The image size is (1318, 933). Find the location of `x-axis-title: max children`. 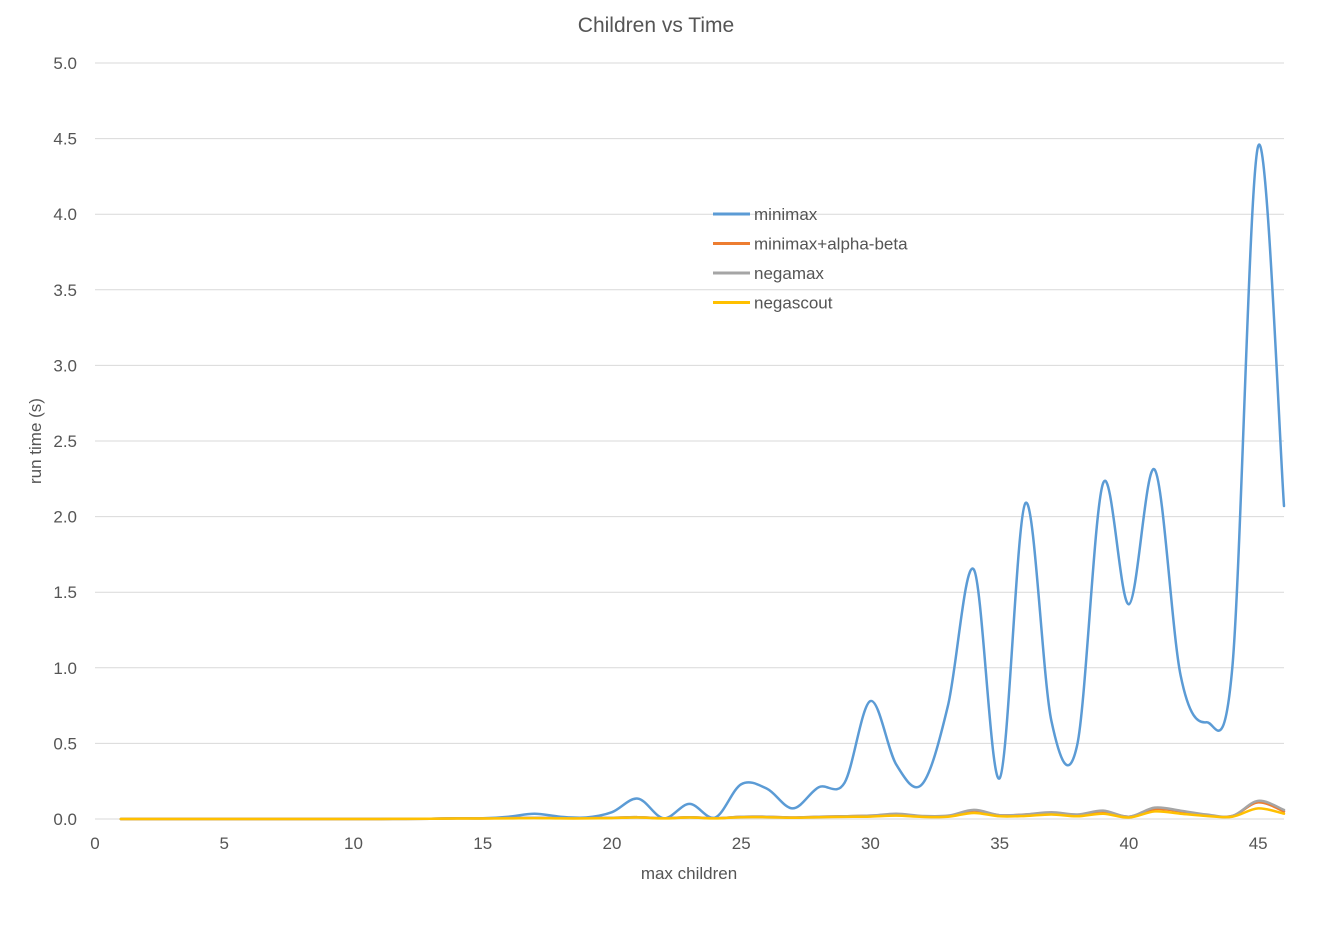

x-axis-title: max children is located at coordinates (689, 873).